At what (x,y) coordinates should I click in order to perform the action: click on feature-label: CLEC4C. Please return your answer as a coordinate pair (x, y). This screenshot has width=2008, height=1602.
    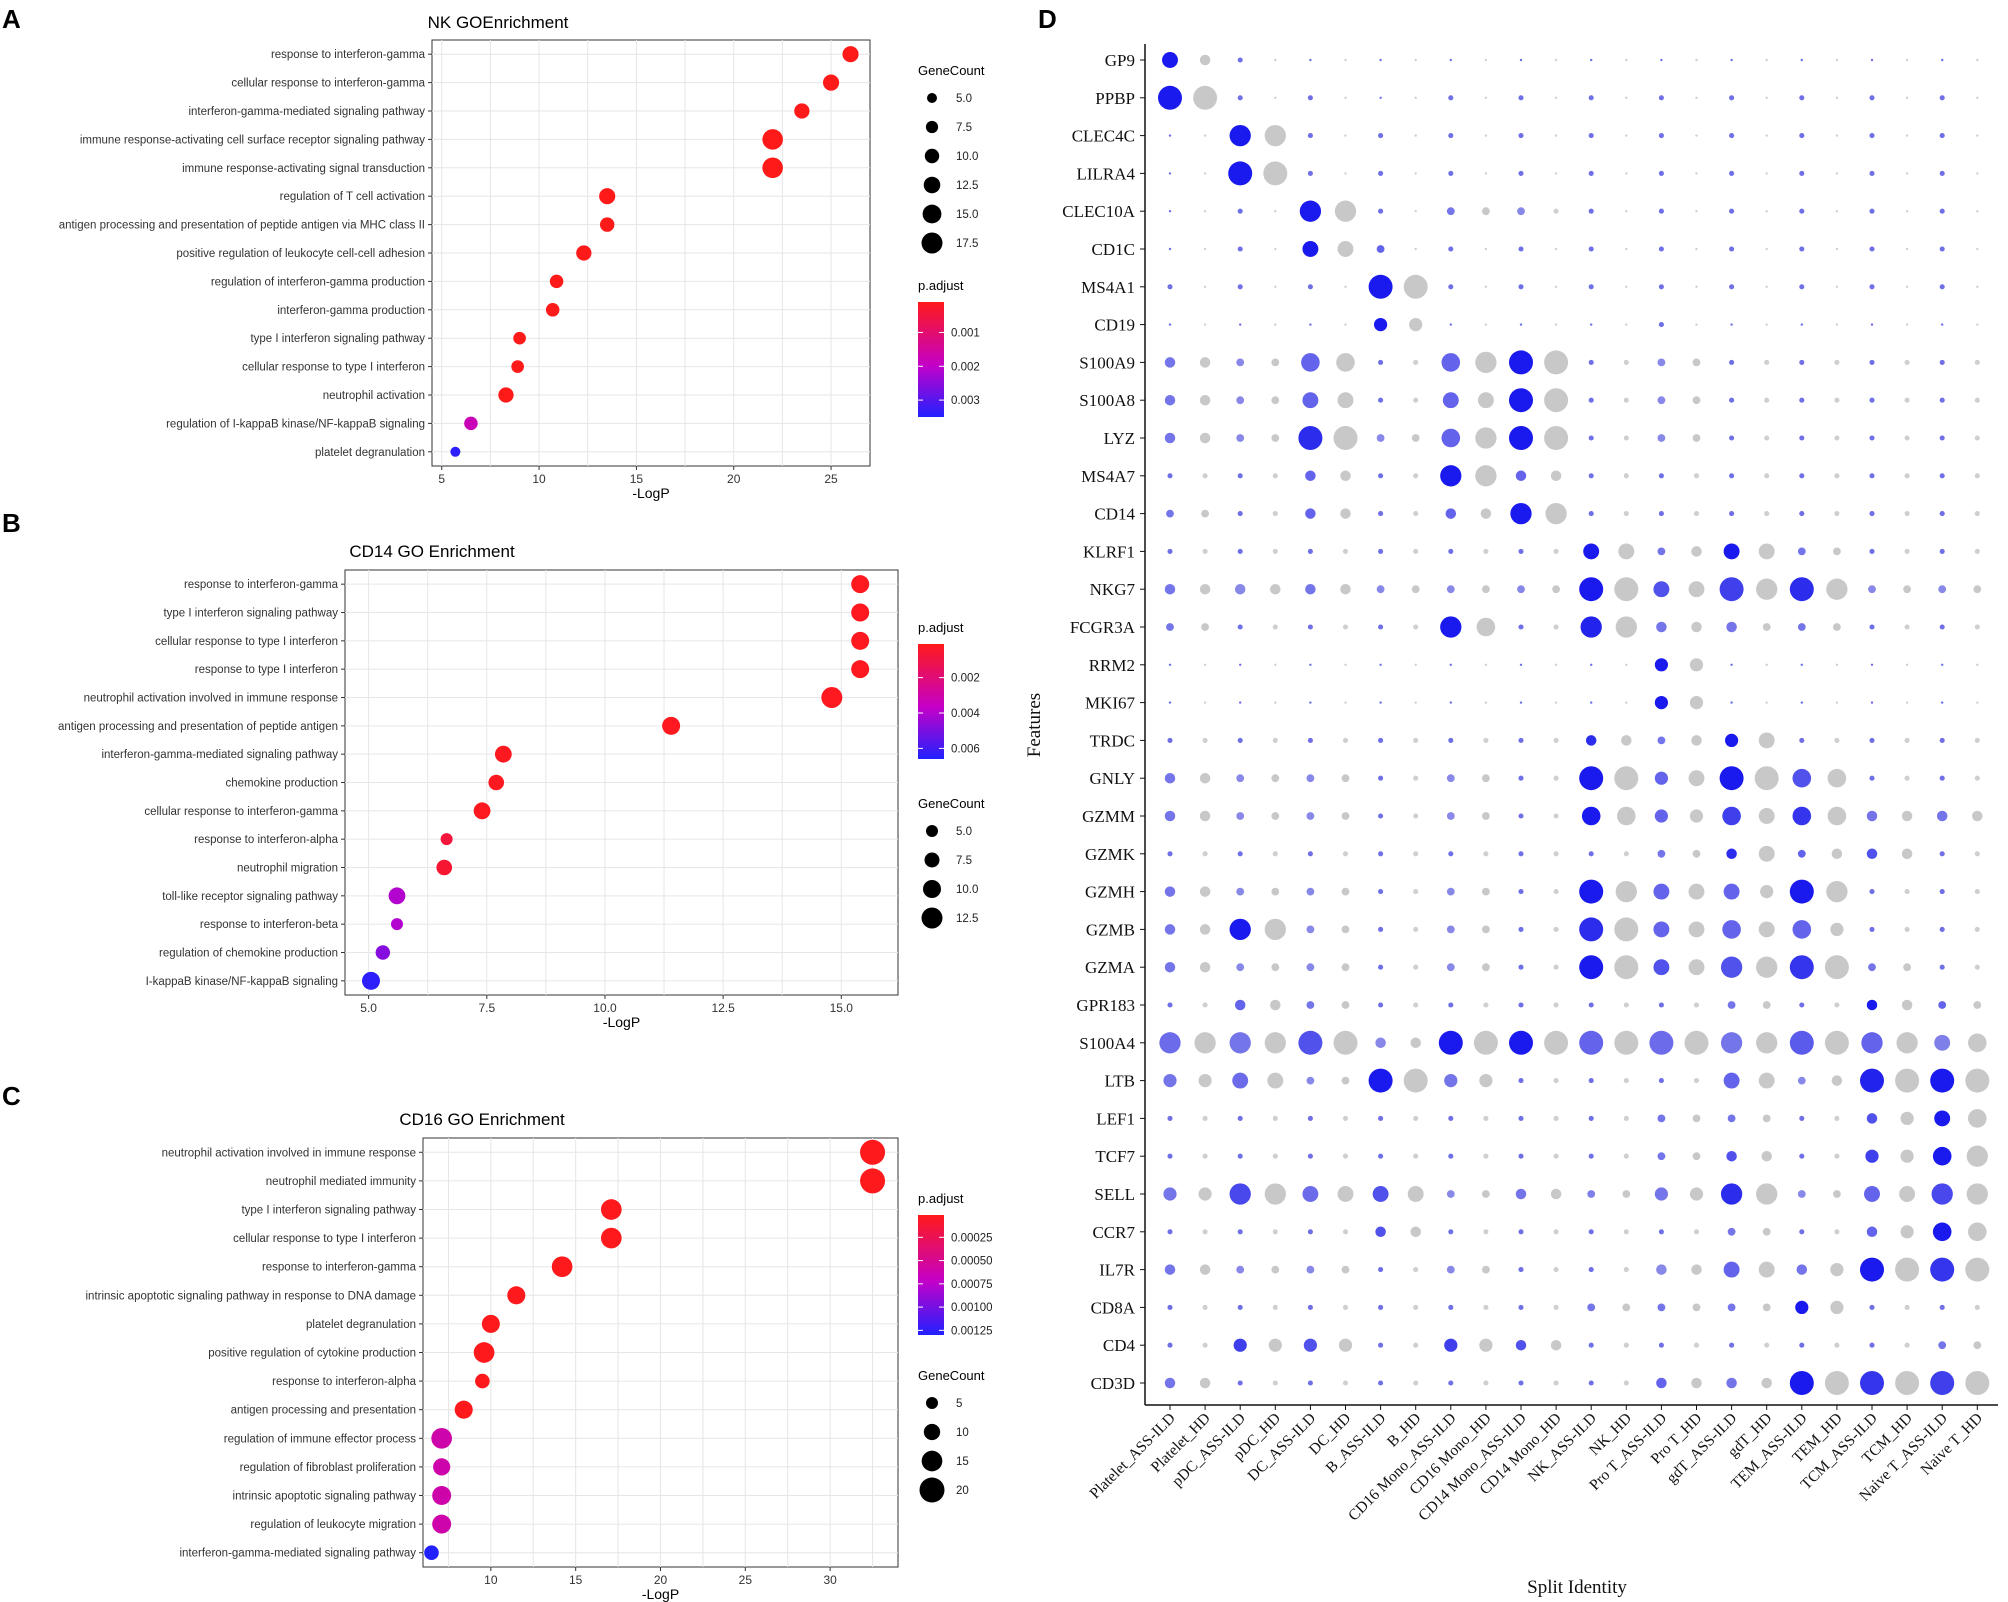
    Looking at the image, I should click on (1103, 136).